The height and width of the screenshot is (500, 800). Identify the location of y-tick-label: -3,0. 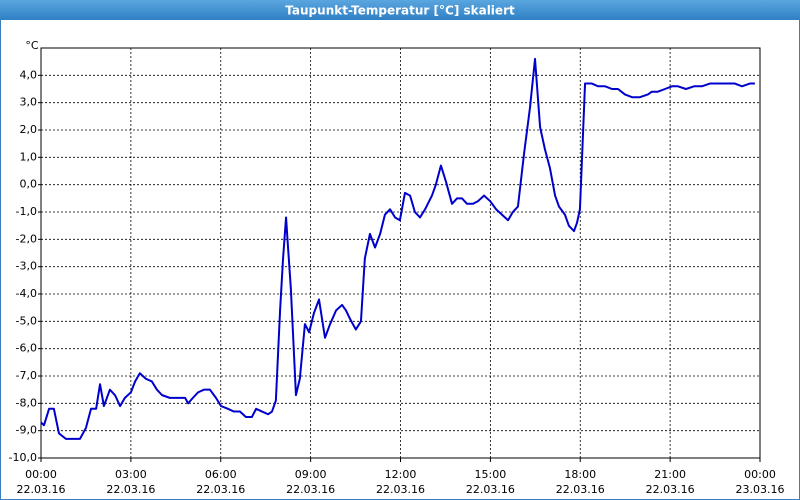
(26, 266).